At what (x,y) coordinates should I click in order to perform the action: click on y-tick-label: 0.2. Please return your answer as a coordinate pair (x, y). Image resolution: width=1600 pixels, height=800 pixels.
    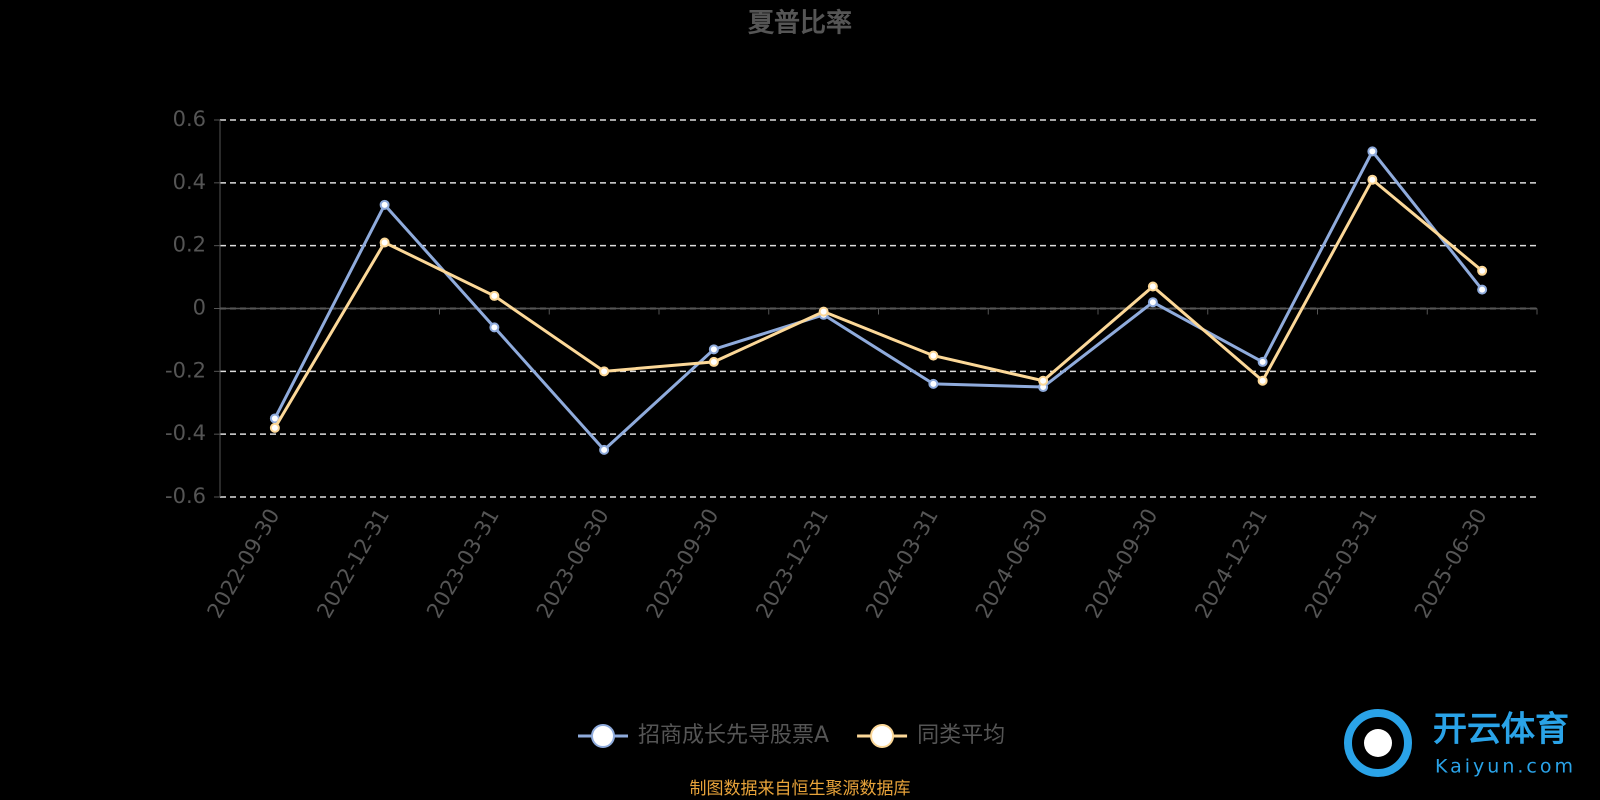
    Looking at the image, I should click on (189, 245).